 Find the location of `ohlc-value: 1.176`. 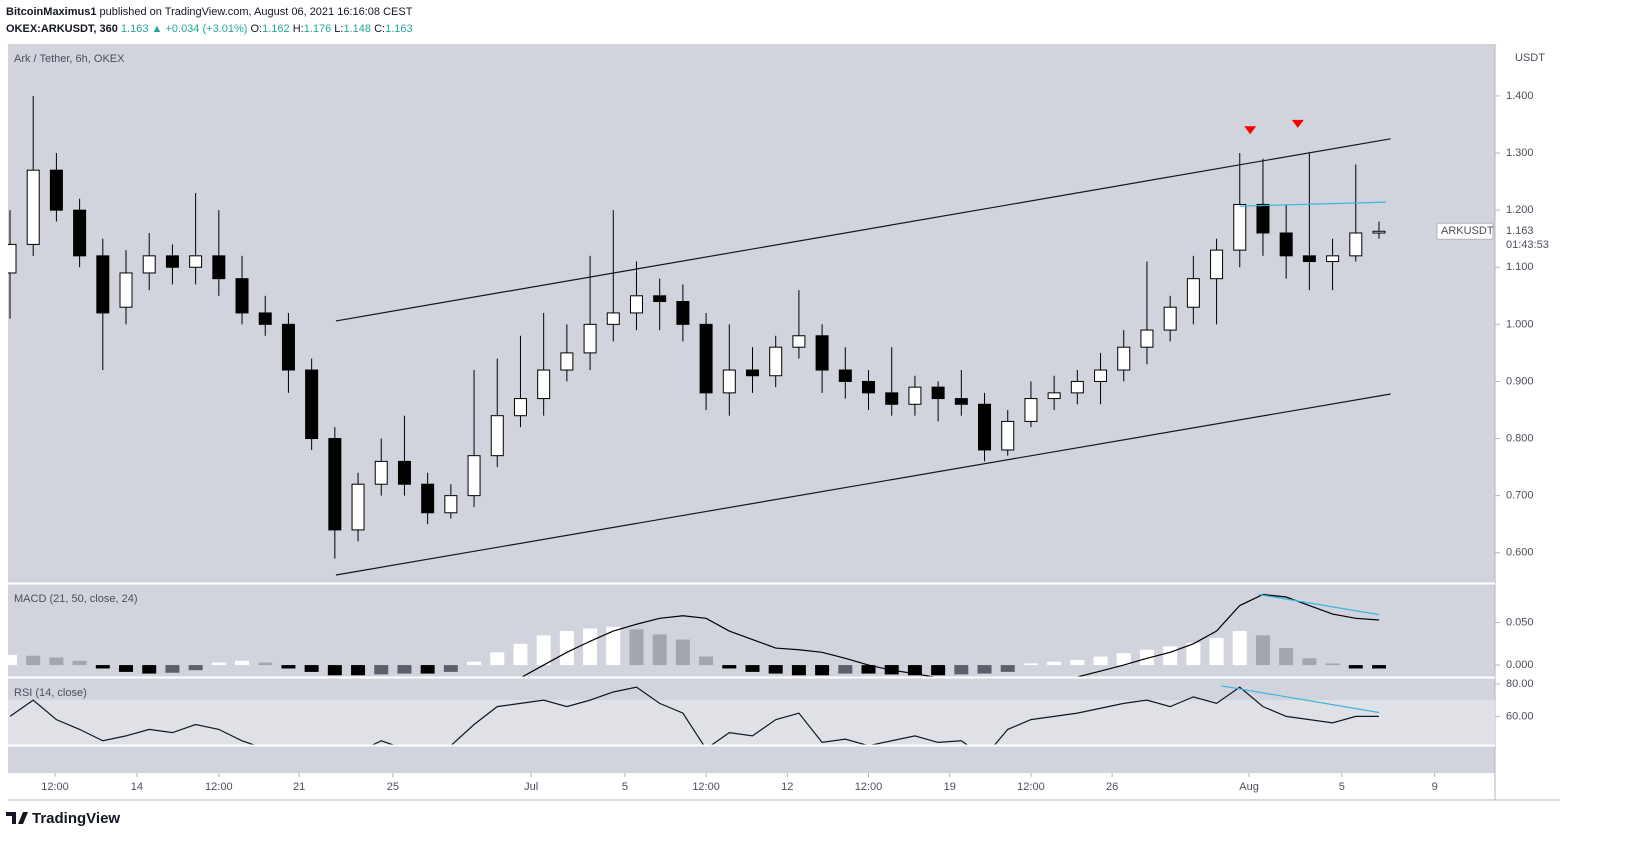

ohlc-value: 1.176 is located at coordinates (318, 29).